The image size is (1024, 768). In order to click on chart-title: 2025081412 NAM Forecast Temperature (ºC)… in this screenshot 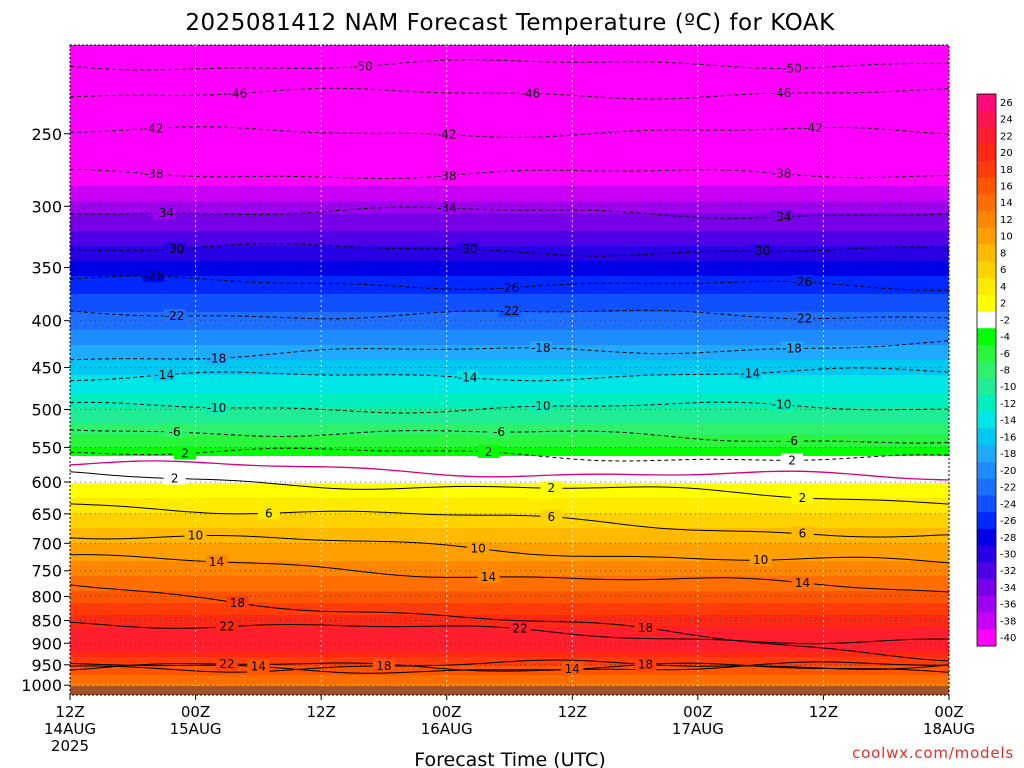, I will do `click(510, 23)`.